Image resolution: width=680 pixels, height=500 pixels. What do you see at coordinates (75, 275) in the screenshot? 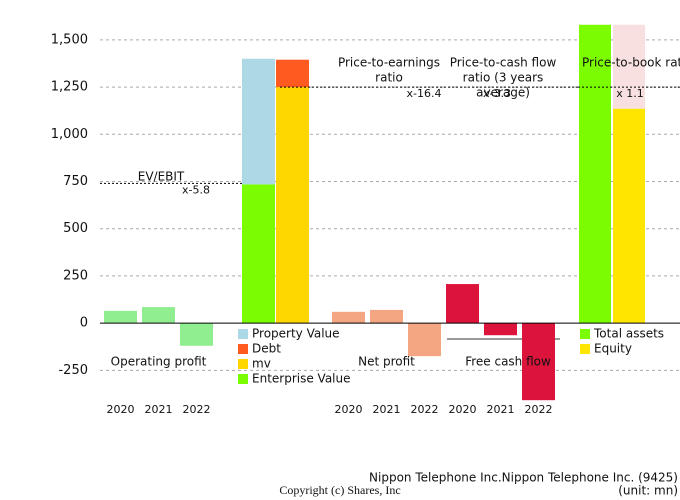
I see `y-tick-label: 250` at bounding box center [75, 275].